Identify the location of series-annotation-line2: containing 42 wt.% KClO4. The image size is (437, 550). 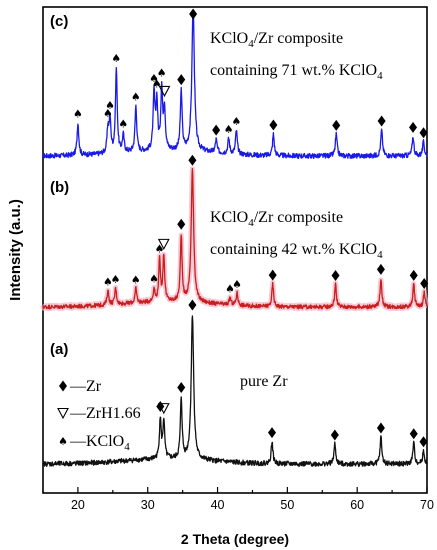
(296, 251).